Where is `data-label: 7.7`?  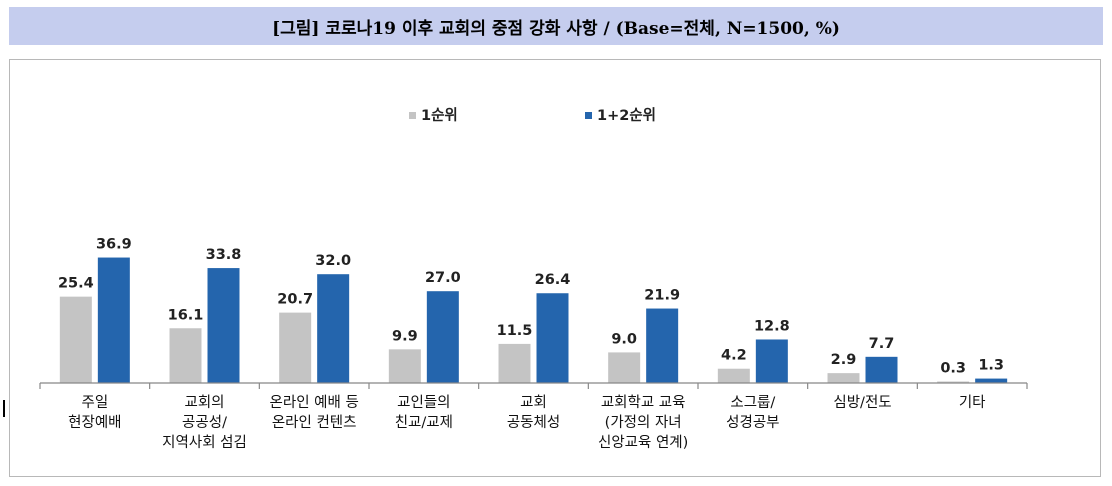 data-label: 7.7 is located at coordinates (882, 344).